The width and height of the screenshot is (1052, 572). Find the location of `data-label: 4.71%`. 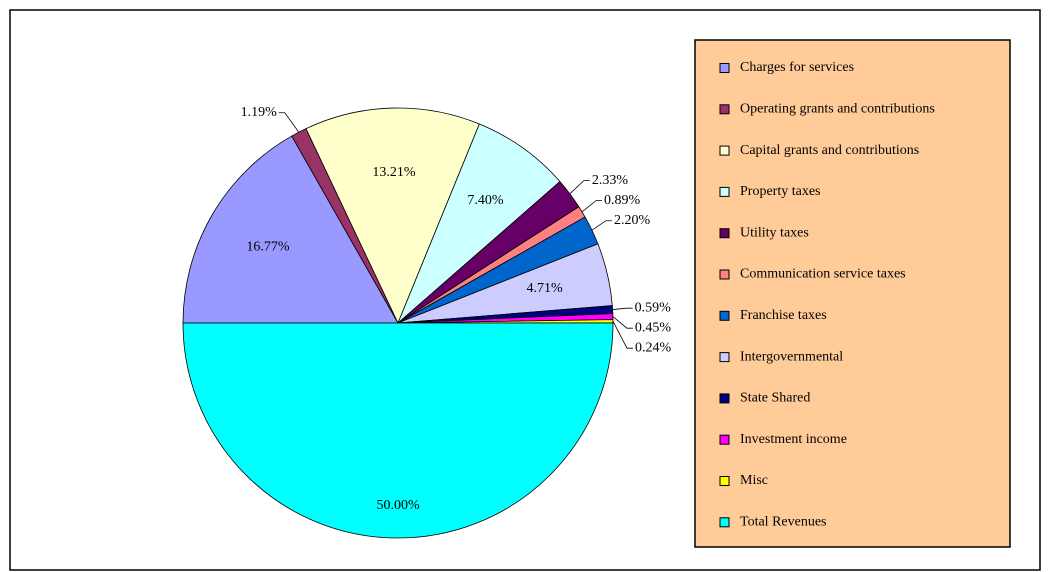

data-label: 4.71% is located at coordinates (544, 288).